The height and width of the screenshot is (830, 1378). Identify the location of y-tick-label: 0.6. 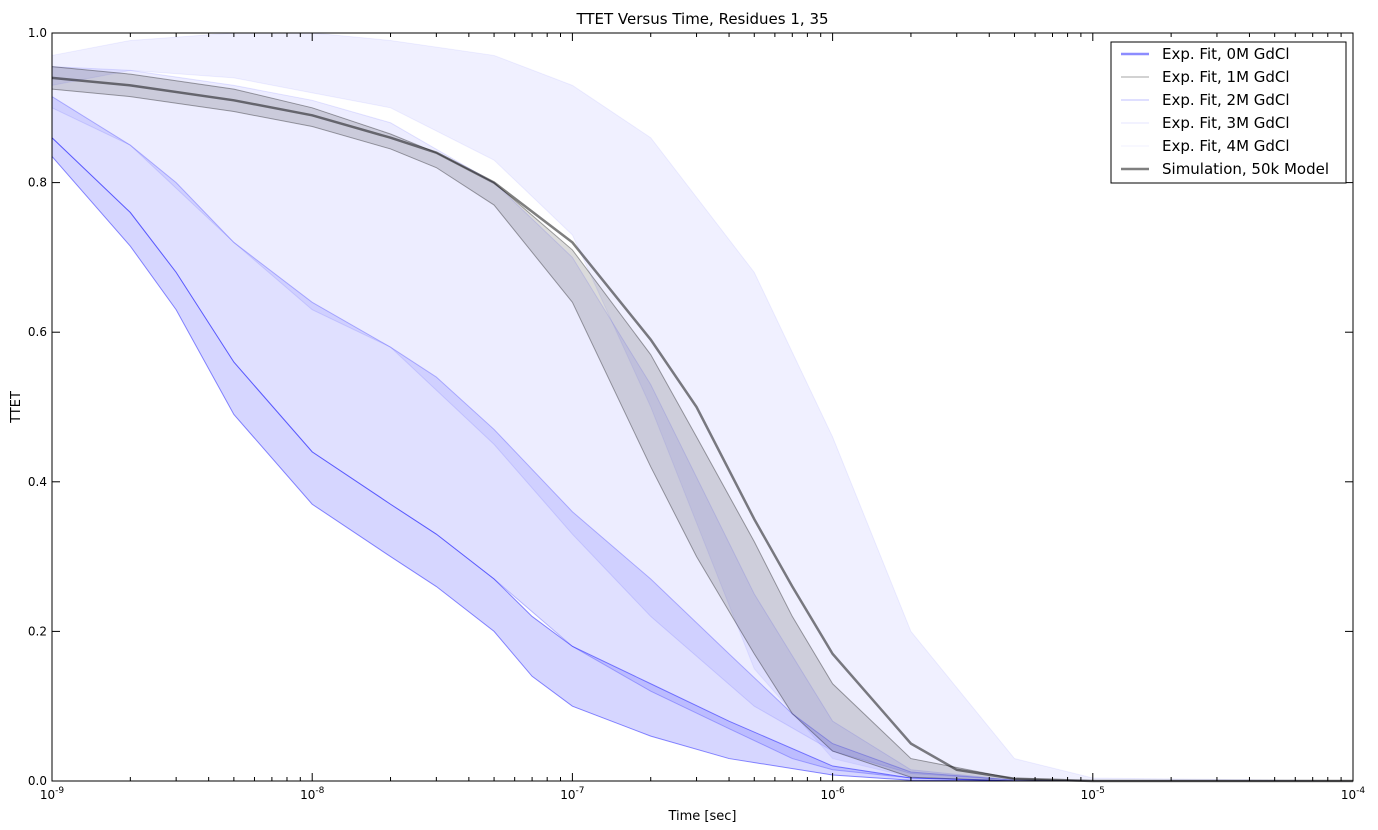
(37, 332).